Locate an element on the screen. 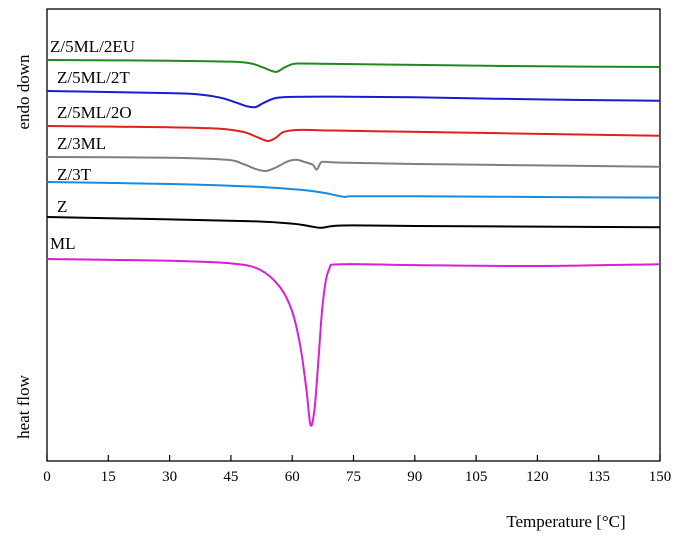 The width and height of the screenshot is (679, 536). series-line-z-5ml-2t is located at coordinates (353, 99).